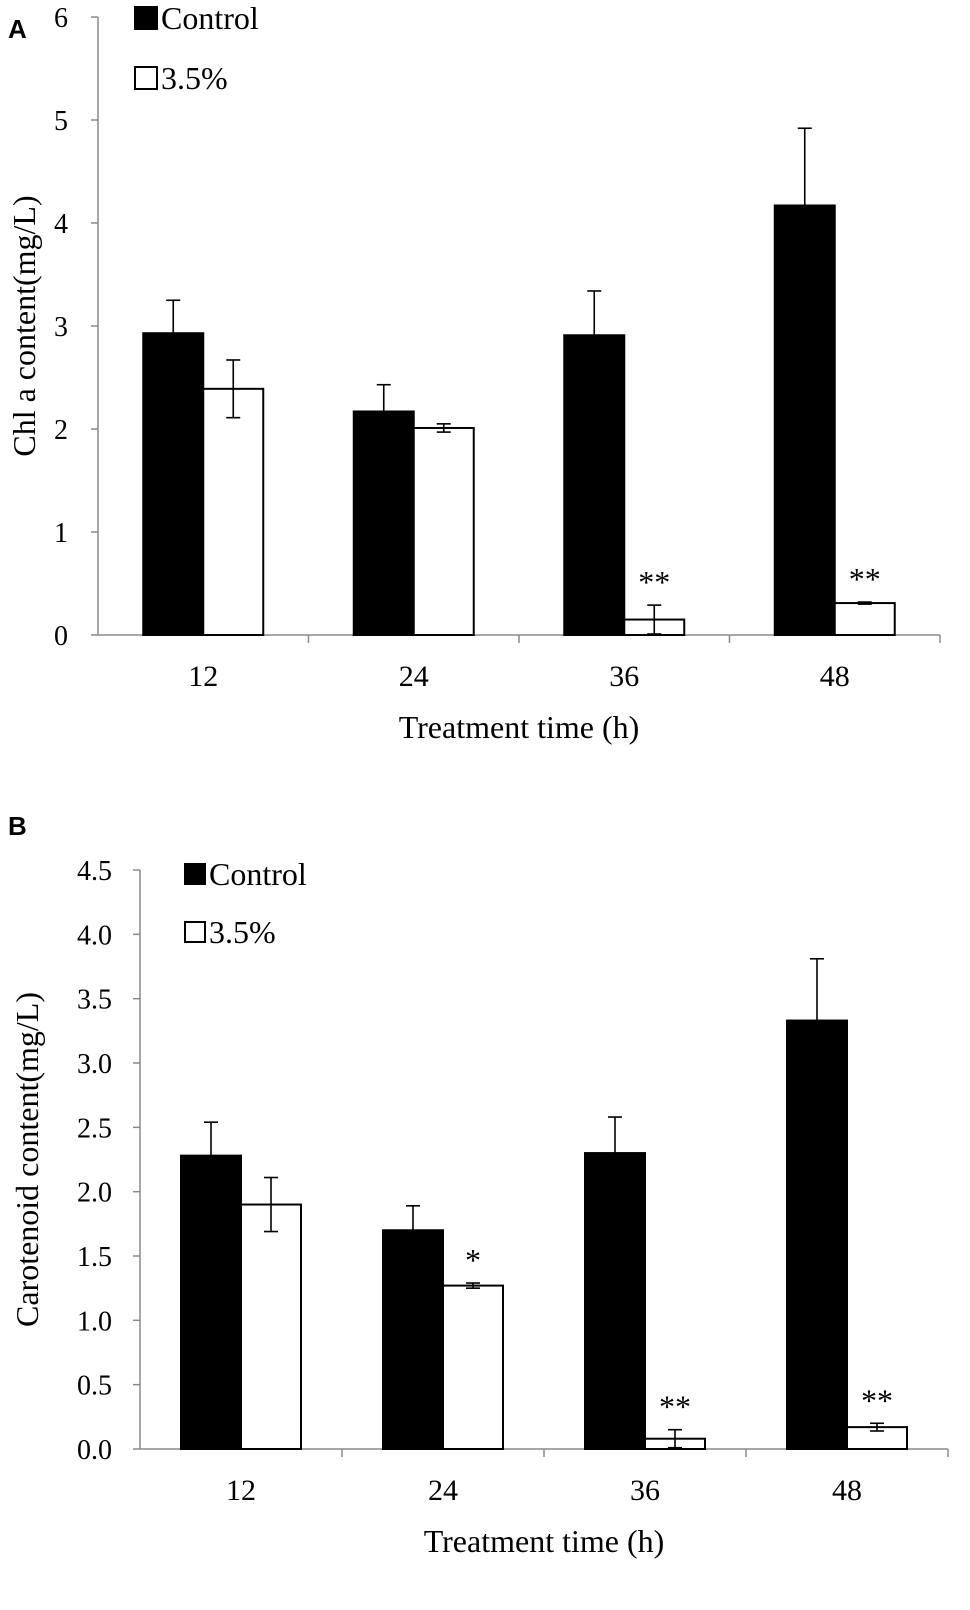 This screenshot has width=970, height=1610. What do you see at coordinates (94, 1000) in the screenshot?
I see `y-tick-label: 3.5` at bounding box center [94, 1000].